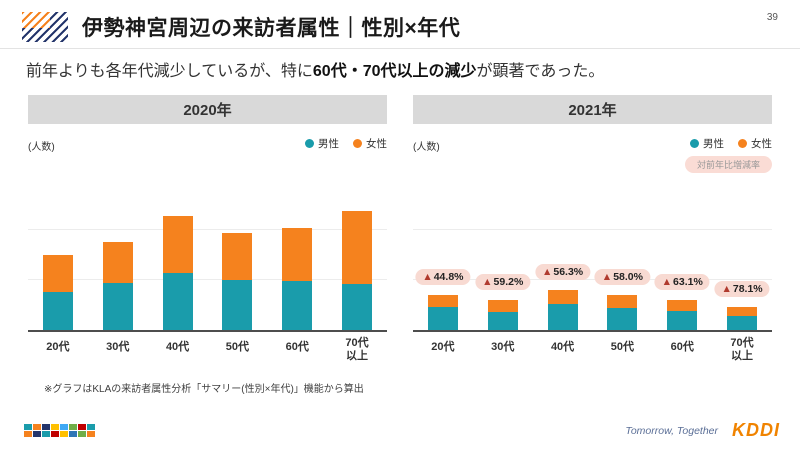 The height and width of the screenshot is (450, 800). I want to click on bar-column: ▲58.0%, so click(622, 255).